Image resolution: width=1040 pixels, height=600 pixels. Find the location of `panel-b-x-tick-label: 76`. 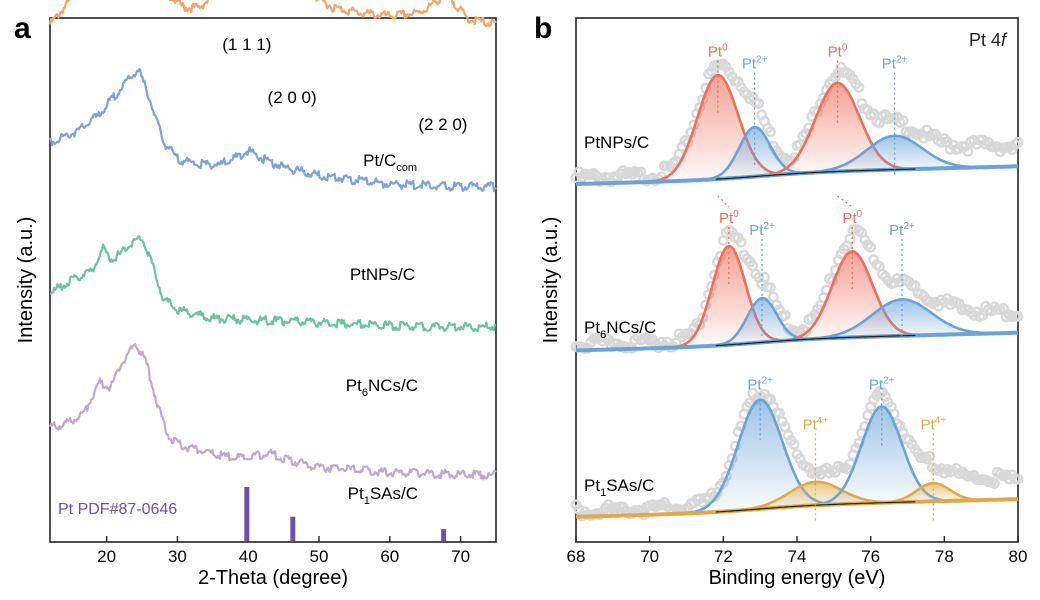

panel-b-x-tick-label: 76 is located at coordinates (870, 556).